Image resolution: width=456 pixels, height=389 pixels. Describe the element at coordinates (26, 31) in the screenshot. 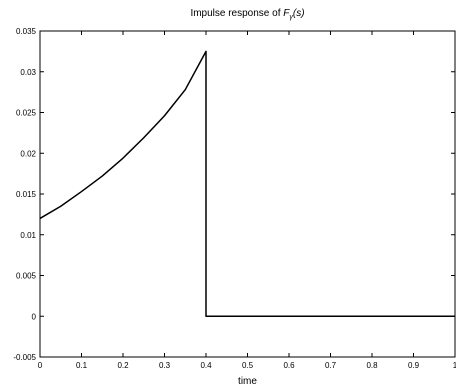

I see `y-tick-label: 0.035` at that location.